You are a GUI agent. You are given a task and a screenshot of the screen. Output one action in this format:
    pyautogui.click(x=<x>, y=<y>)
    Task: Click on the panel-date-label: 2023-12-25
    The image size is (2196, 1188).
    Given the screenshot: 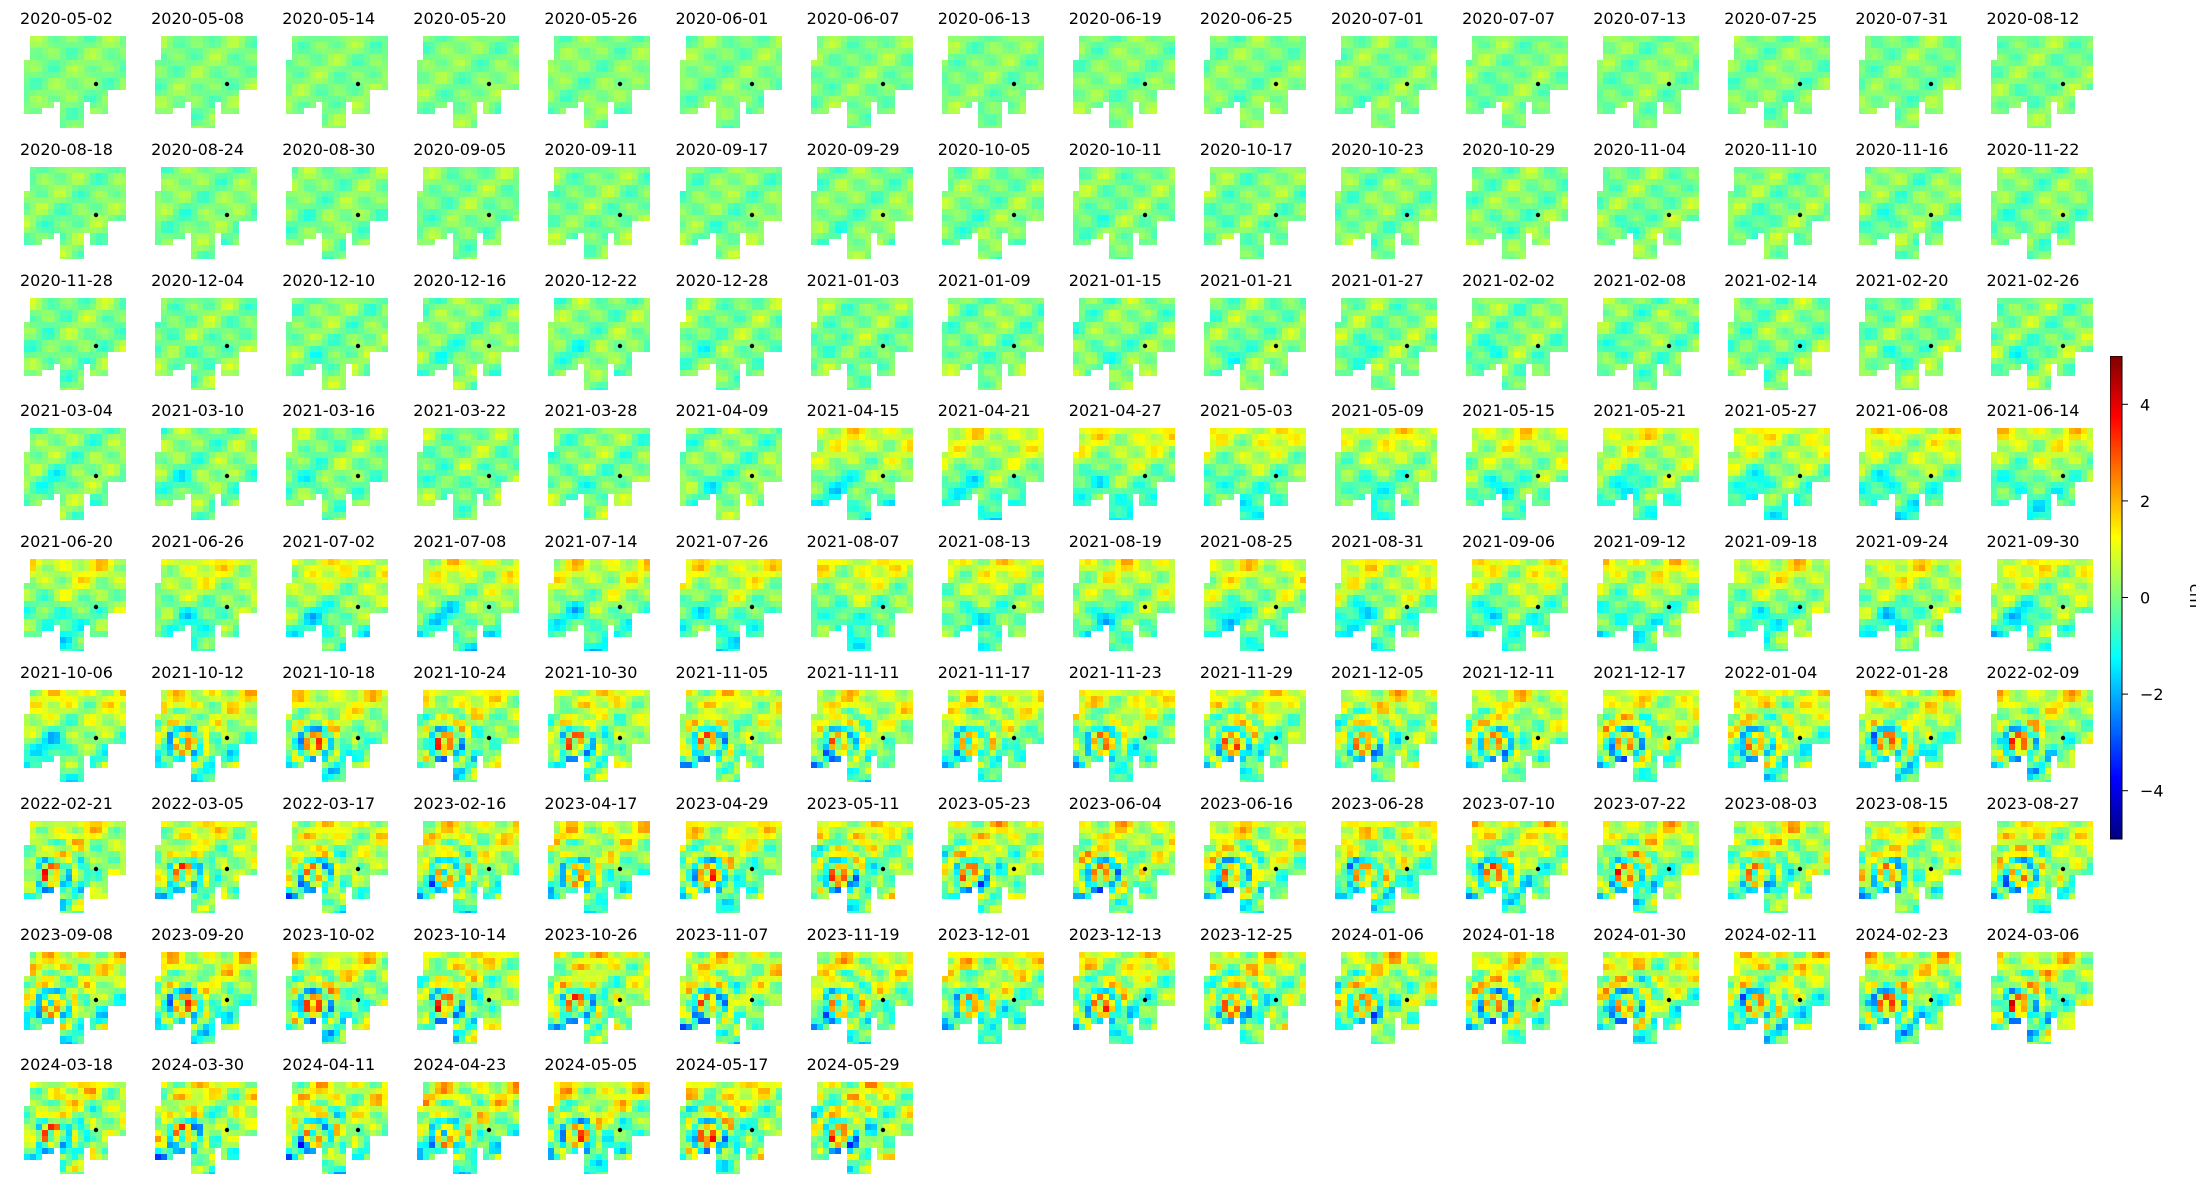 What is the action you would take?
    pyautogui.click(x=1262, y=935)
    